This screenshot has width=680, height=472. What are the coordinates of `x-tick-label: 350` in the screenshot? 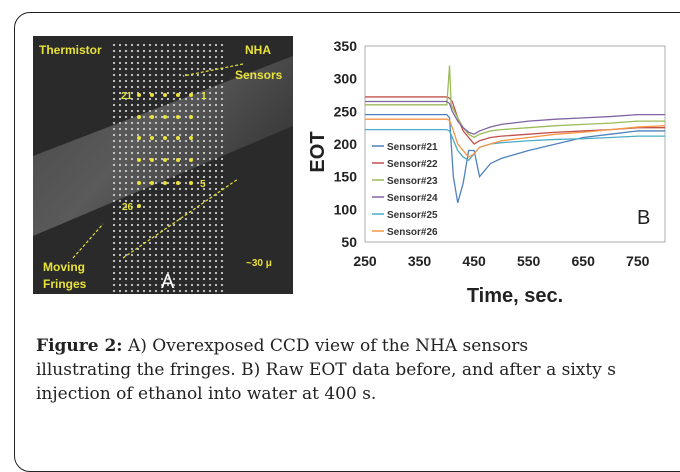 It's located at (420, 261).